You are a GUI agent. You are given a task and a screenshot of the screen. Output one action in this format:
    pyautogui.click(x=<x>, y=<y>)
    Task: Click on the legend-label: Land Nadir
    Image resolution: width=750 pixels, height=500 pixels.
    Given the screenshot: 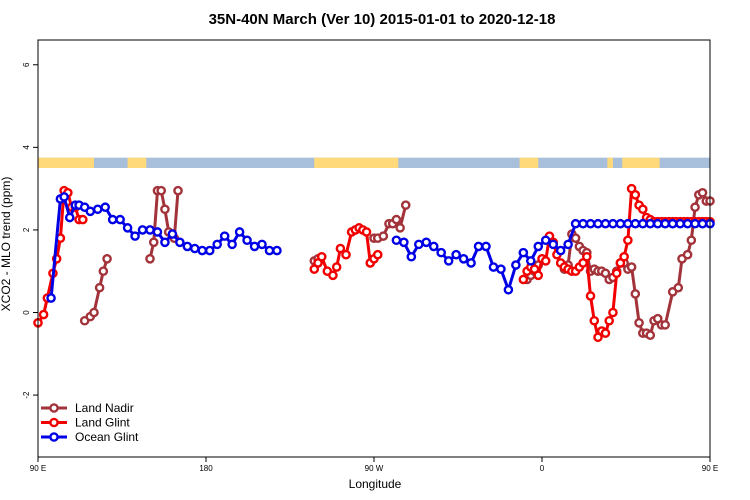 What is the action you would take?
    pyautogui.click(x=104, y=408)
    